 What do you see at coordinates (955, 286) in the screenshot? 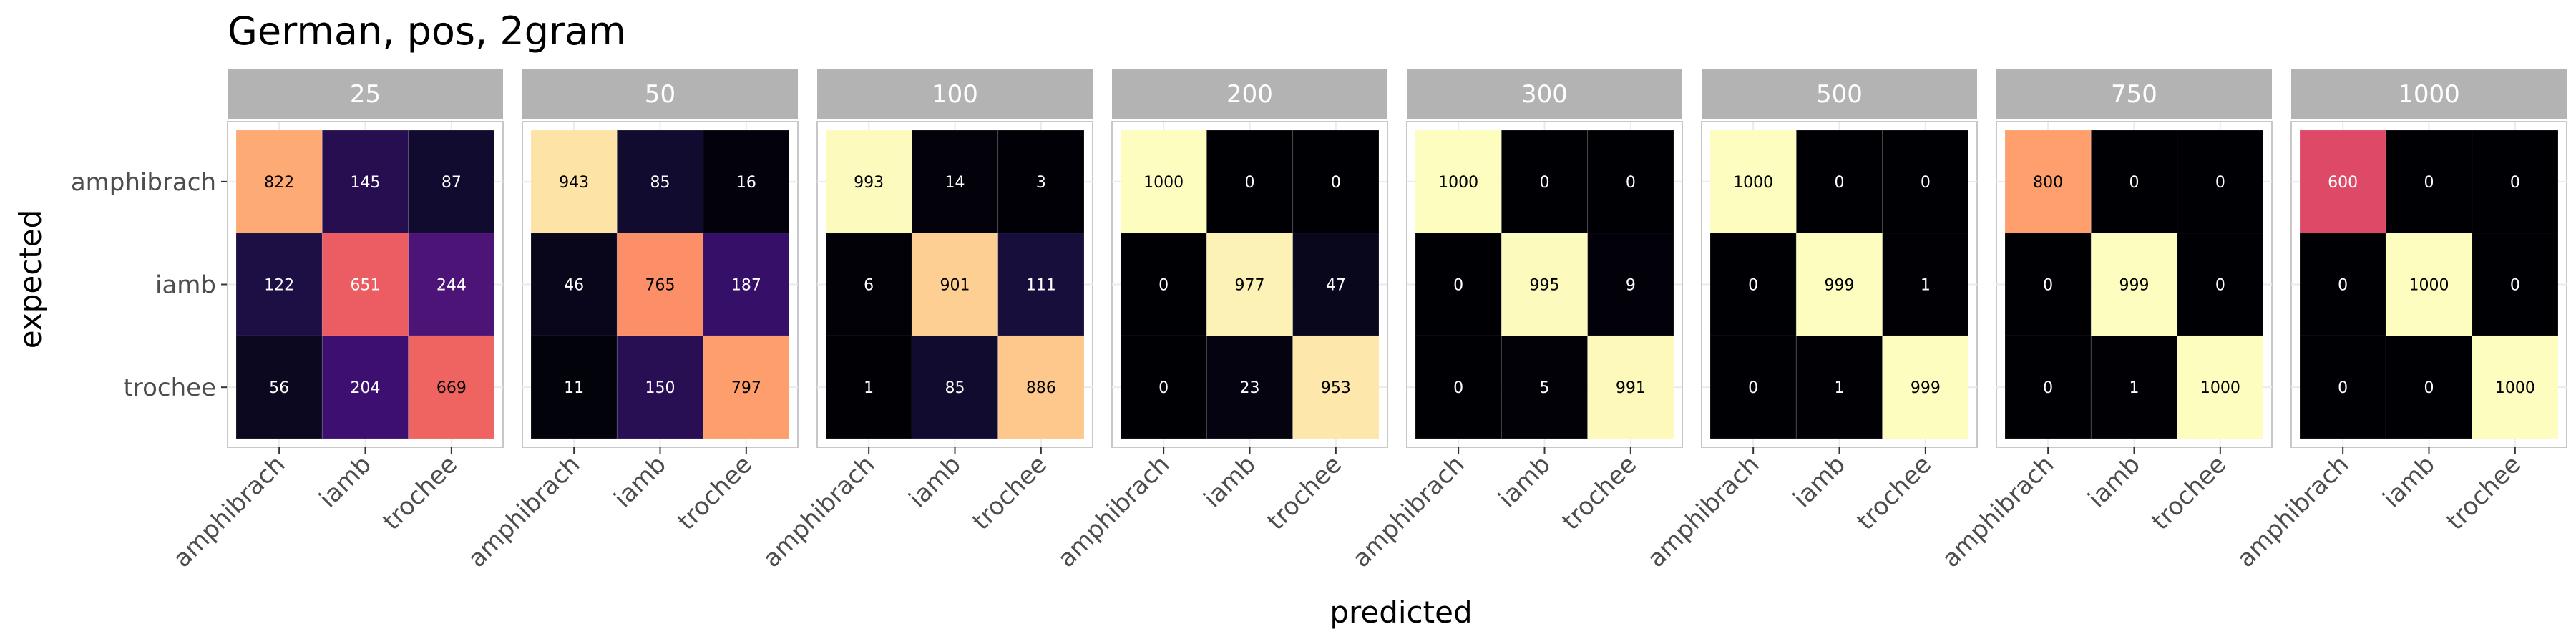
I see `cell-value-label: 901` at bounding box center [955, 286].